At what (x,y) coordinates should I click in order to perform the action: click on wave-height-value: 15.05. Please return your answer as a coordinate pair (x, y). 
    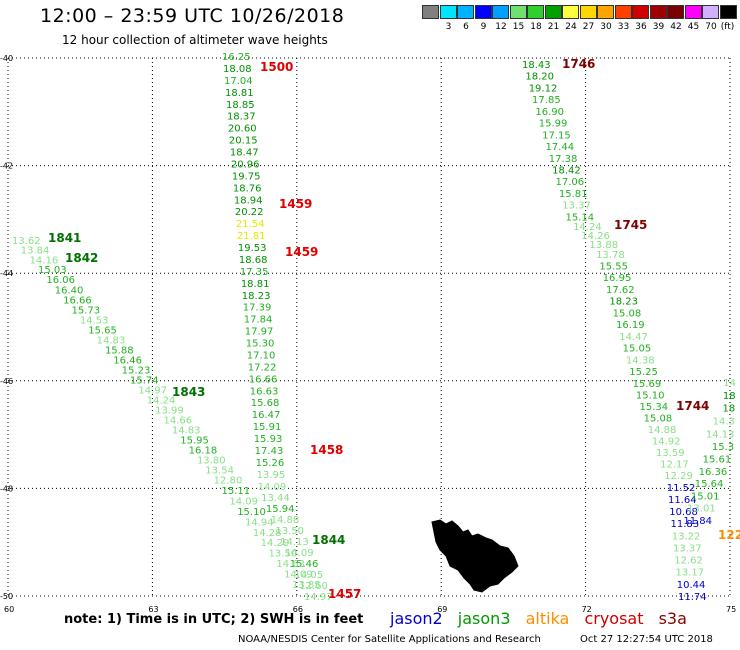
    Looking at the image, I should click on (637, 349).